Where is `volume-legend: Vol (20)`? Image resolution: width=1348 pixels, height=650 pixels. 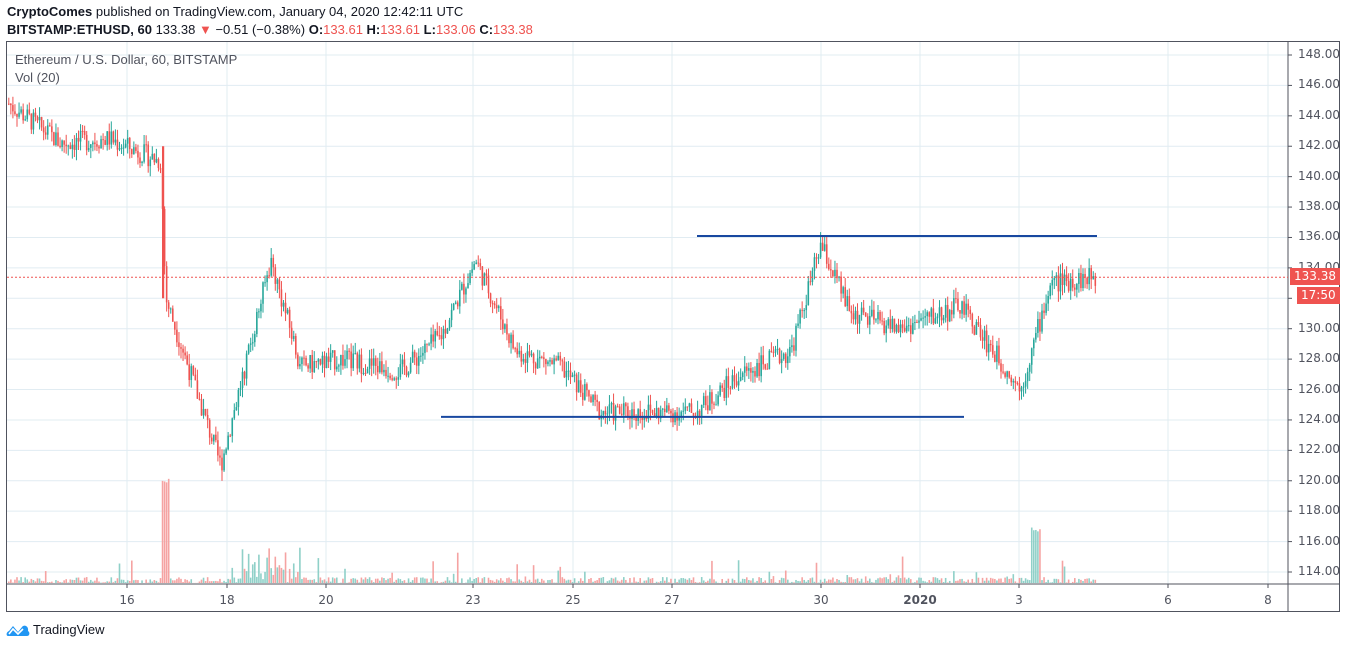
volume-legend: Vol (20) is located at coordinates (37, 77).